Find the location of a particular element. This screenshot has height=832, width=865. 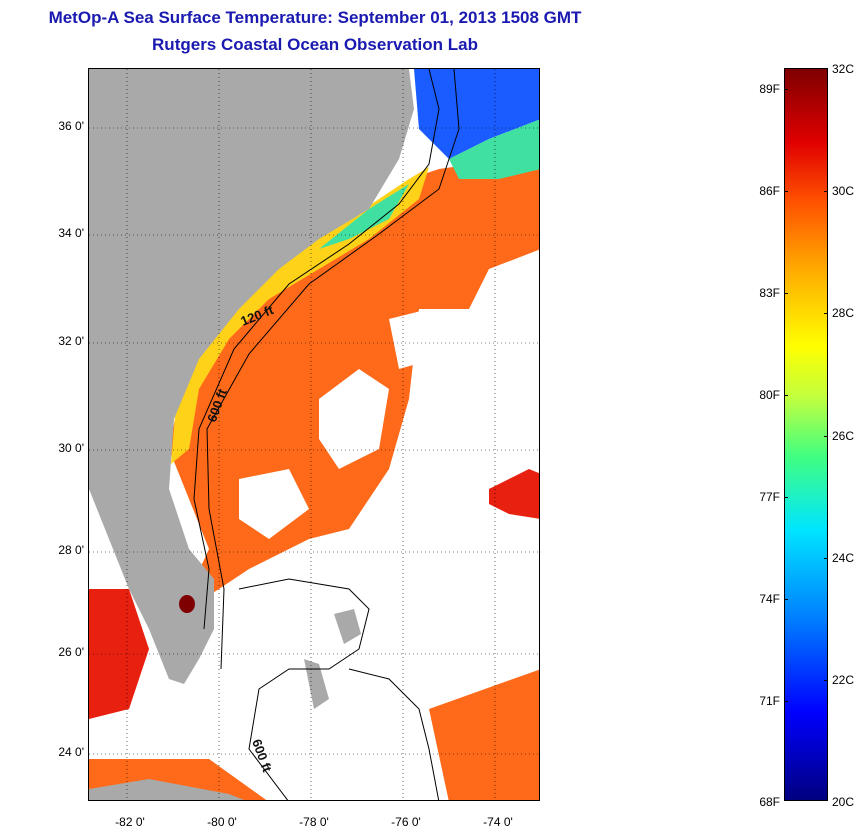

lat-tick-label: 36 0' is located at coordinates (71, 126).